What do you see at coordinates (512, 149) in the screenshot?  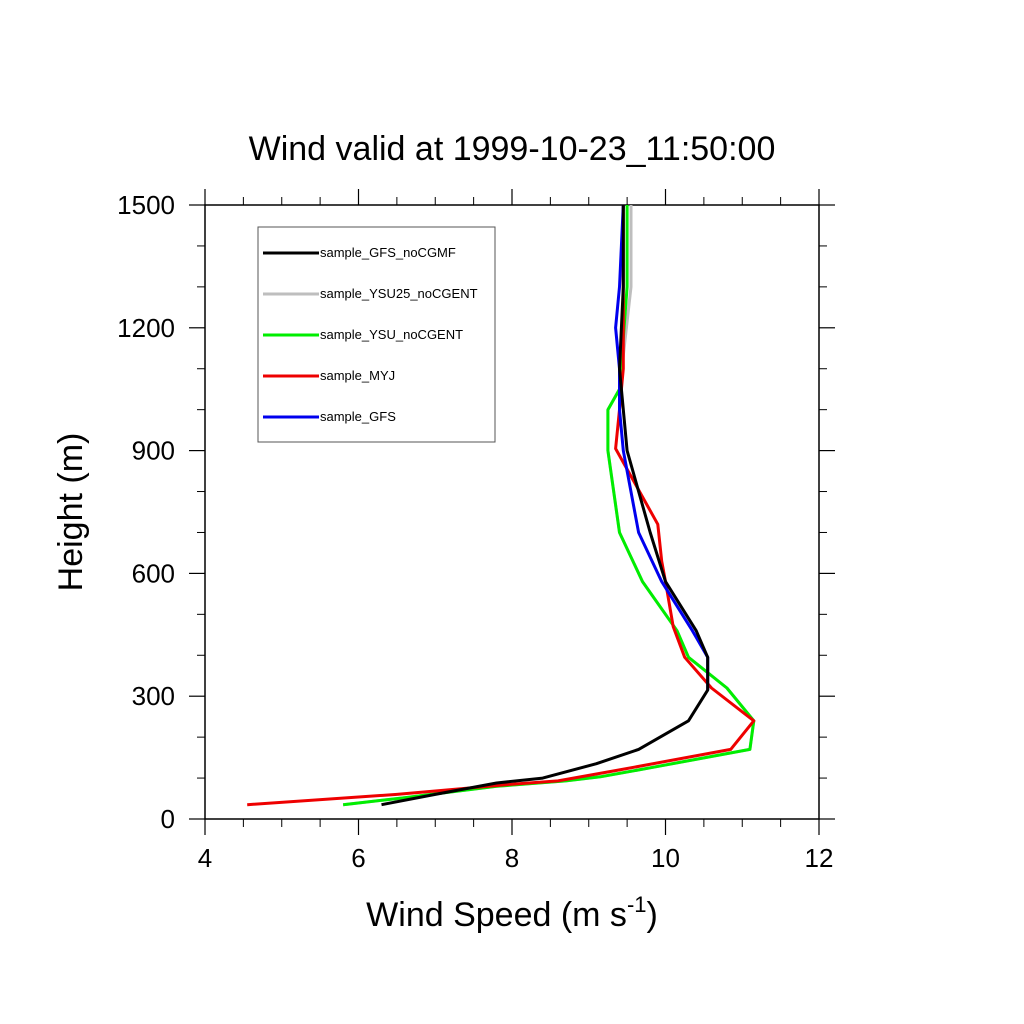 I see `chart-title: Wind valid at 1999-10-23_11:50:00` at bounding box center [512, 149].